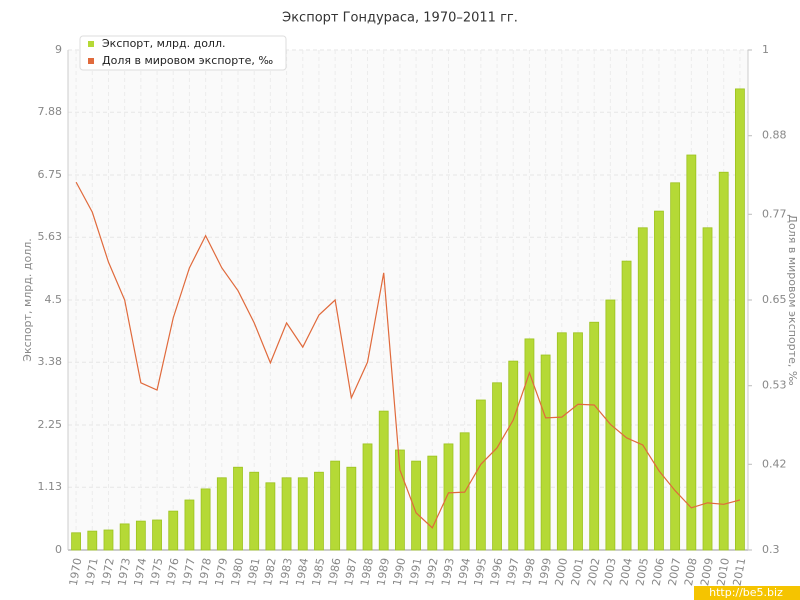 This screenshot has height=600, width=800. I want to click on x-tick-label: 1976, so click(173, 572).